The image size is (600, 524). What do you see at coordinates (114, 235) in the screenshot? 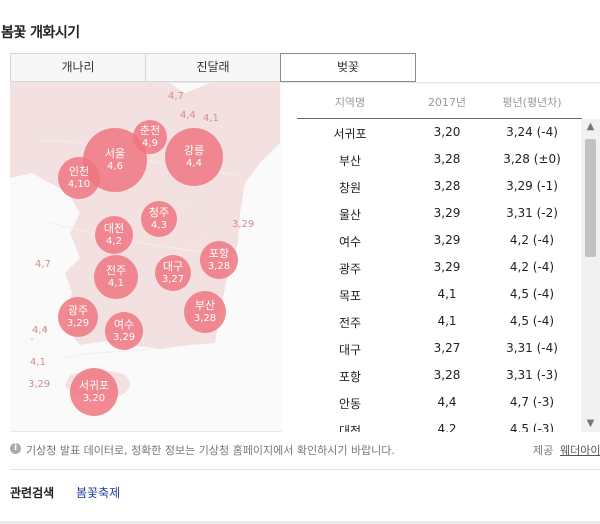
I see `city-bubble-daejeon: 대전 4,2` at bounding box center [114, 235].